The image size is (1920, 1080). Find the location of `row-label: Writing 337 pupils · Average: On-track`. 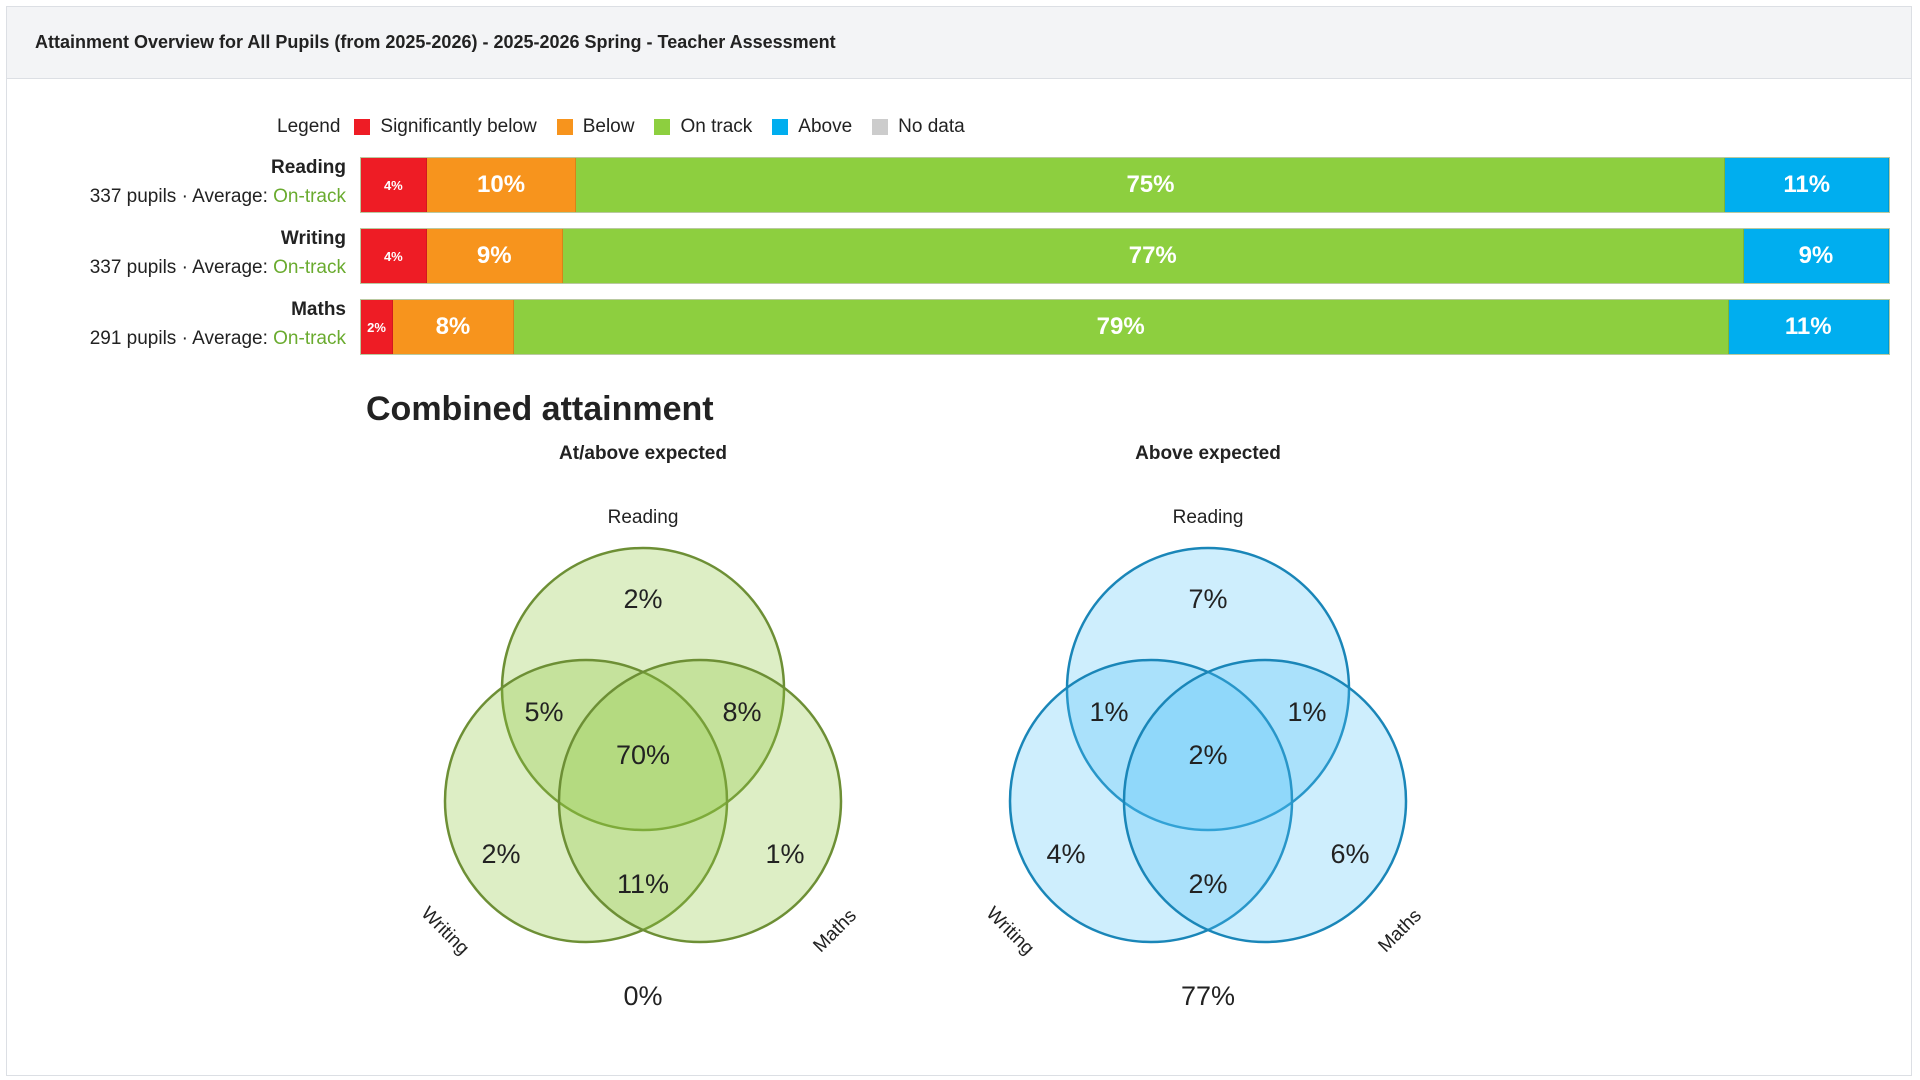

row-label: Writing 337 pupils · Average: On-track is located at coordinates (218, 253).